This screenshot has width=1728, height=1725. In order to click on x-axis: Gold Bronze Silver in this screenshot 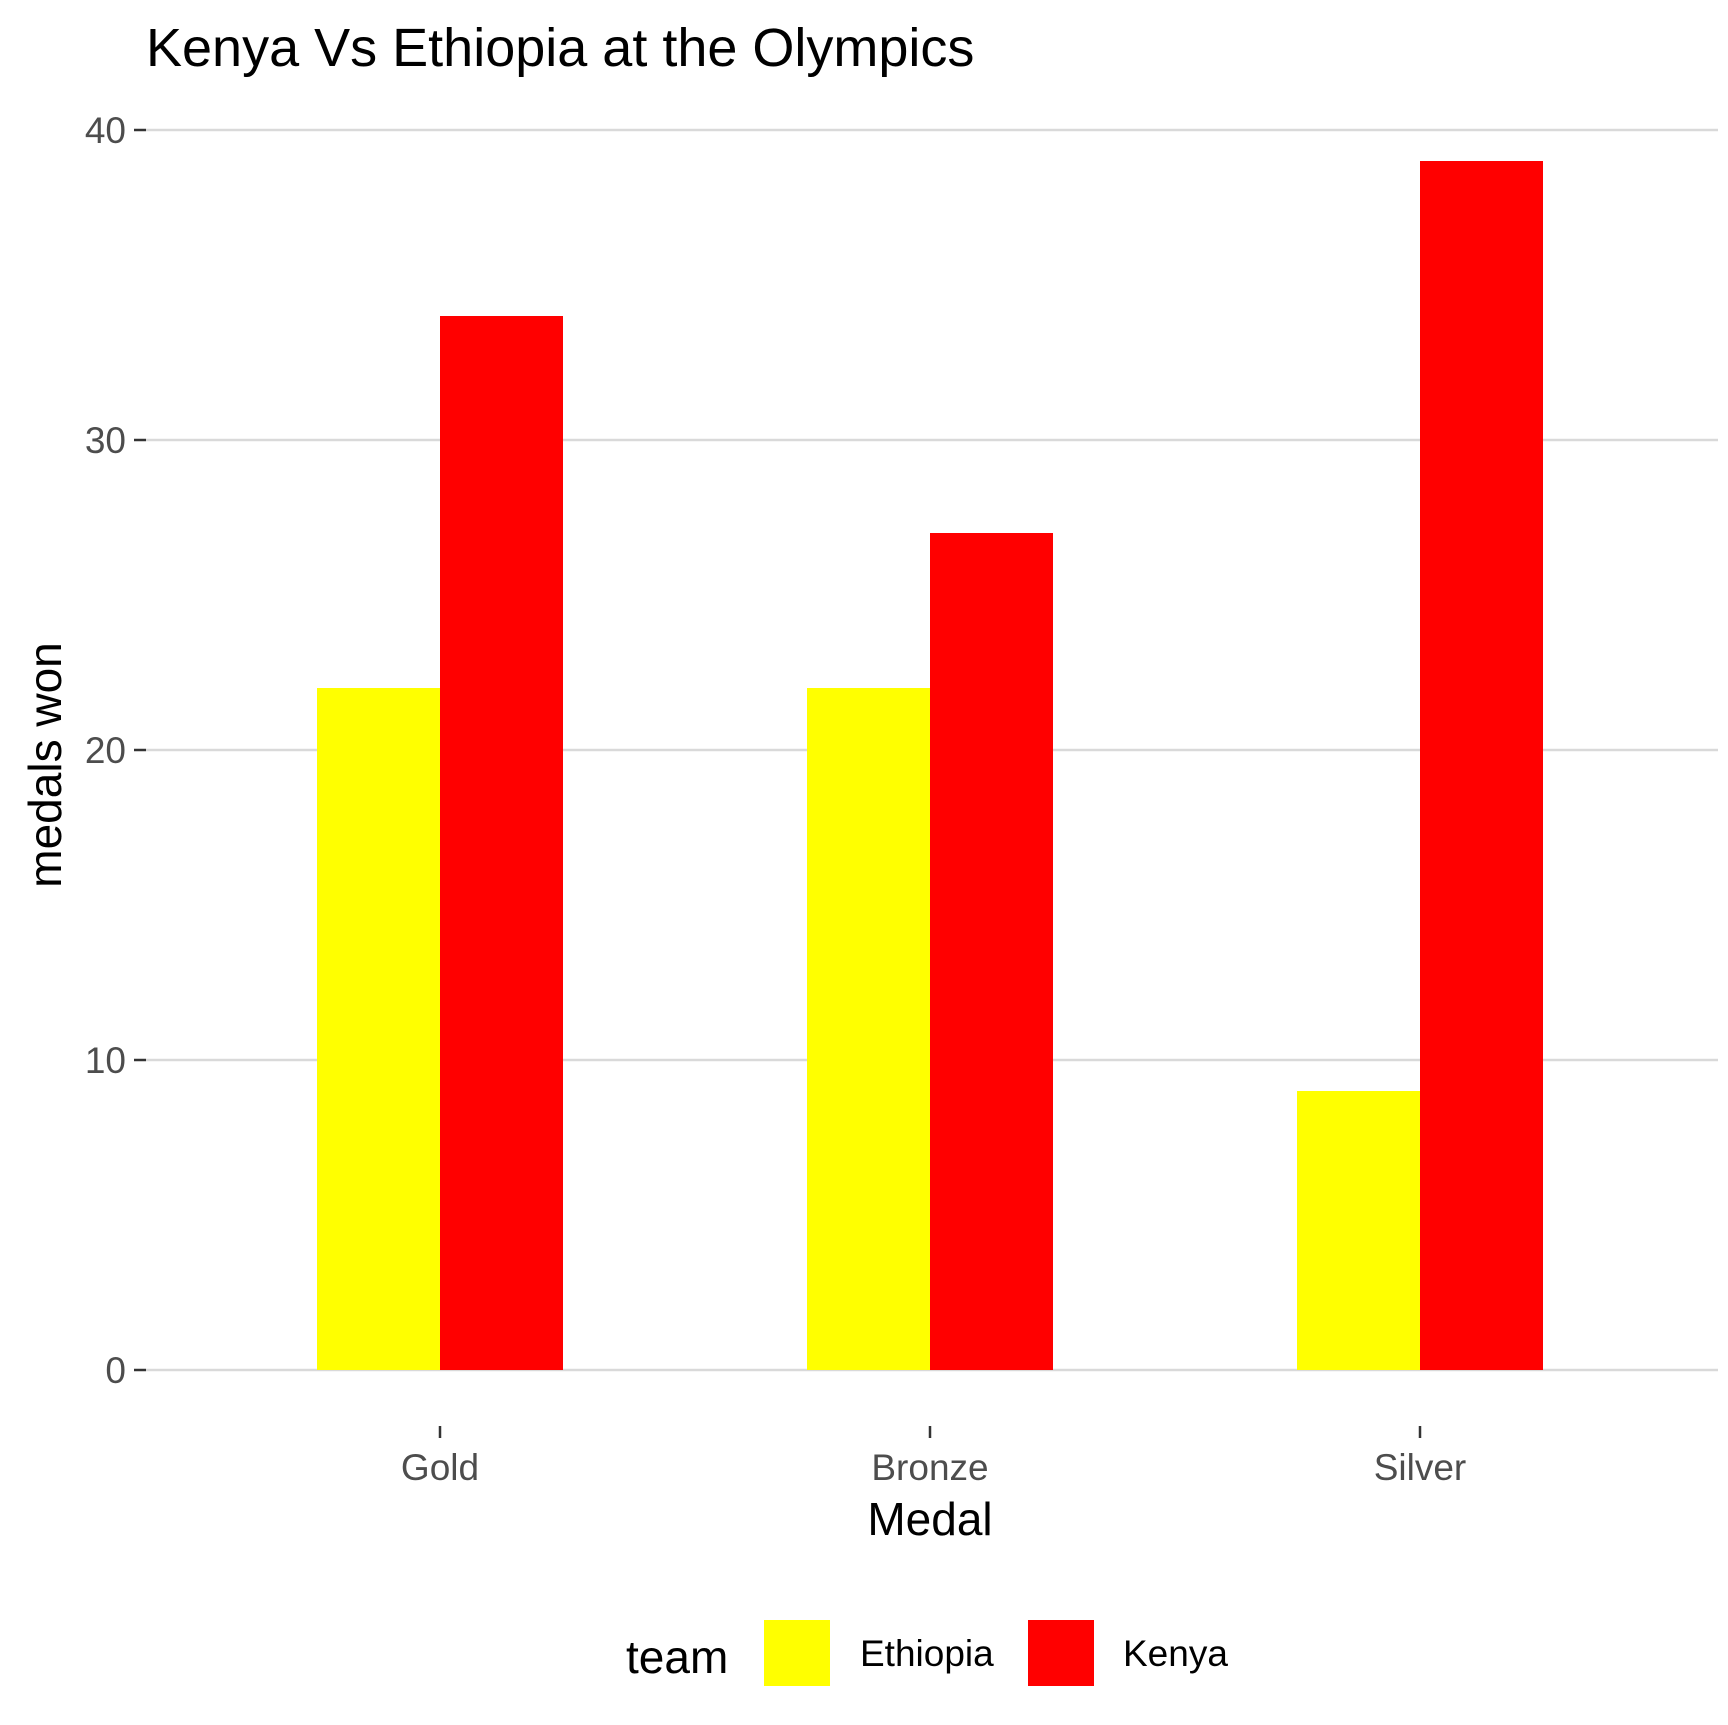, I will do `click(933, 1457)`.